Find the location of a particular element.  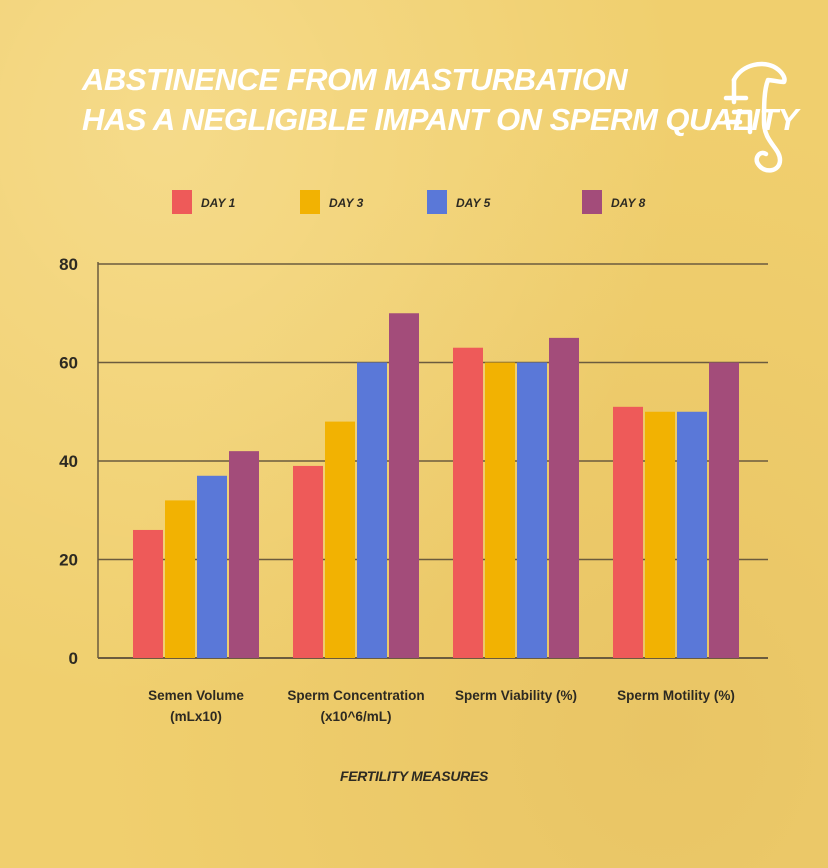

legend-label: DAY 1 is located at coordinates (218, 203).